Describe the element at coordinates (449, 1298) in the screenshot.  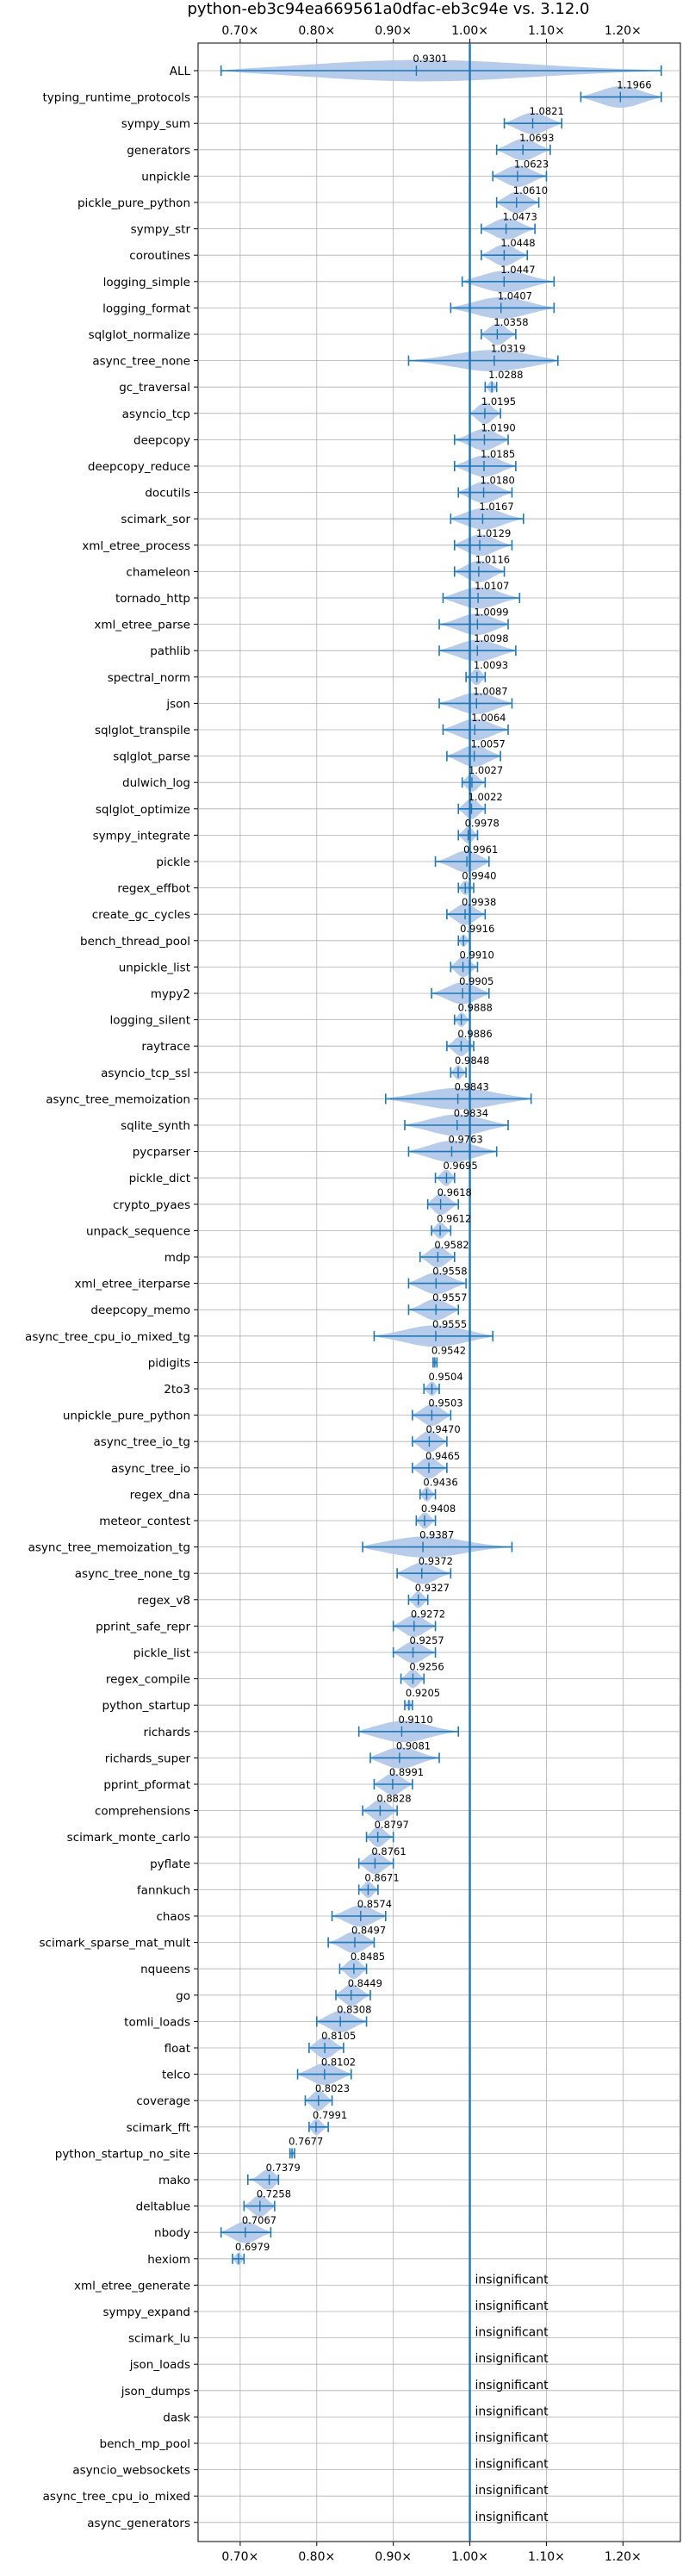
I see `value-label: 0.9557` at that location.